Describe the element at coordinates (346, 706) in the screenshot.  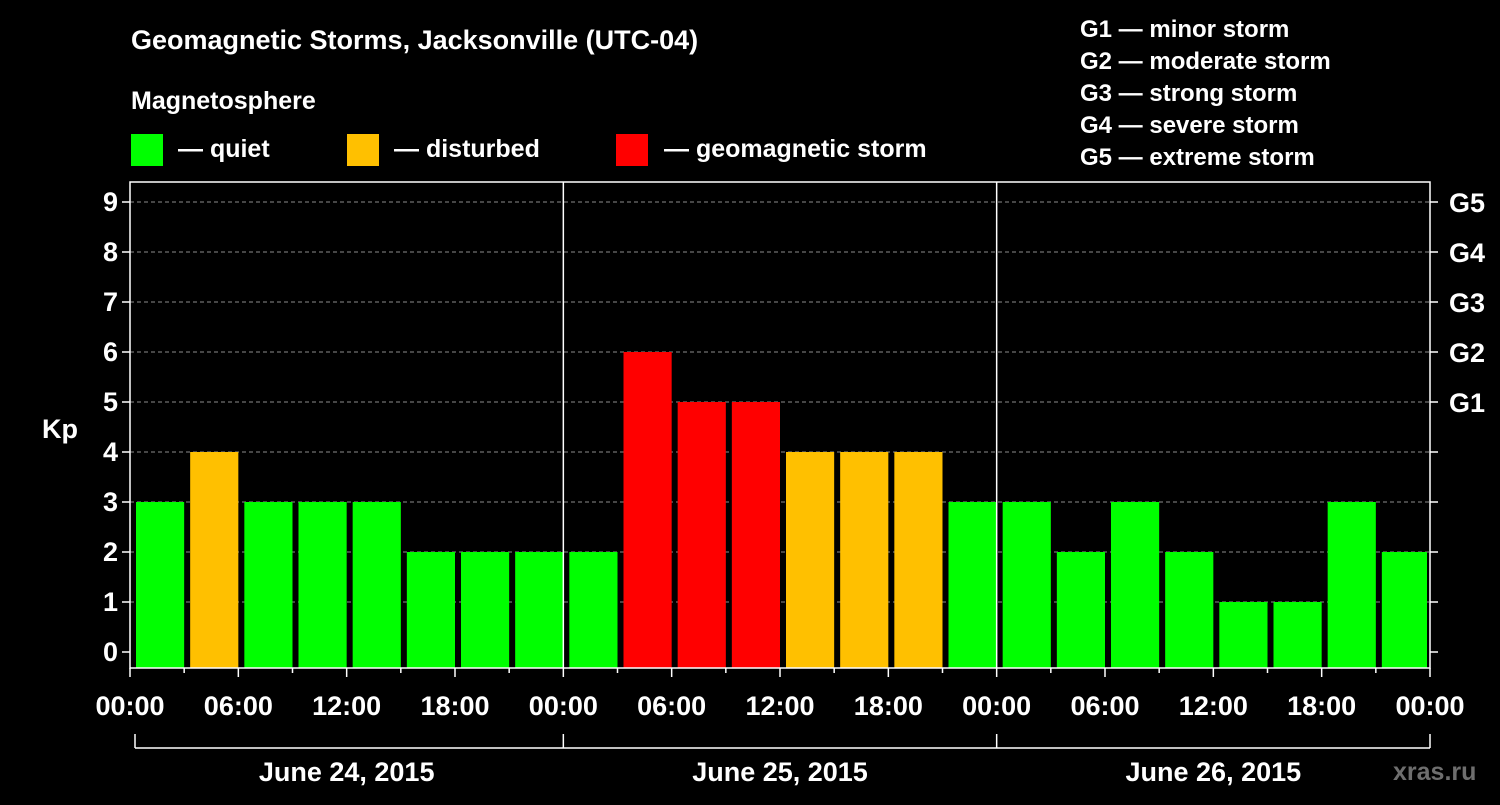
I see `x-tick-label-2: 12:00` at that location.